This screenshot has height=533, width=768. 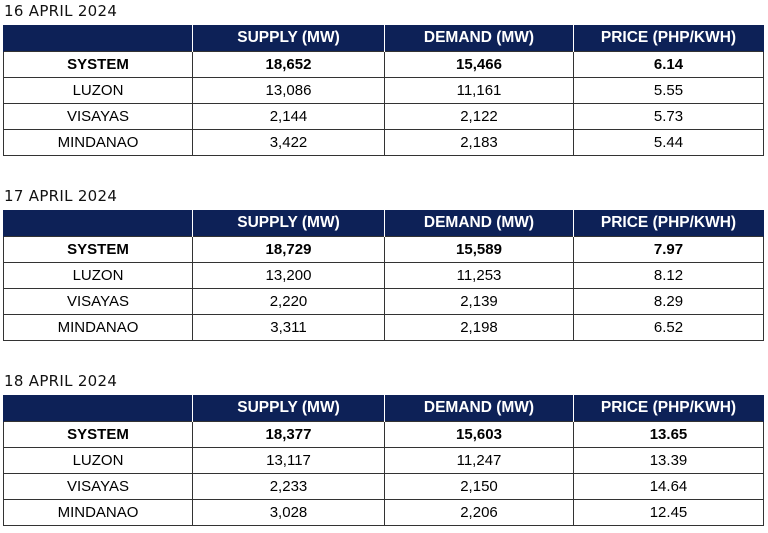 What do you see at coordinates (668, 64) in the screenshot?
I see `price-cell: 6.14` at bounding box center [668, 64].